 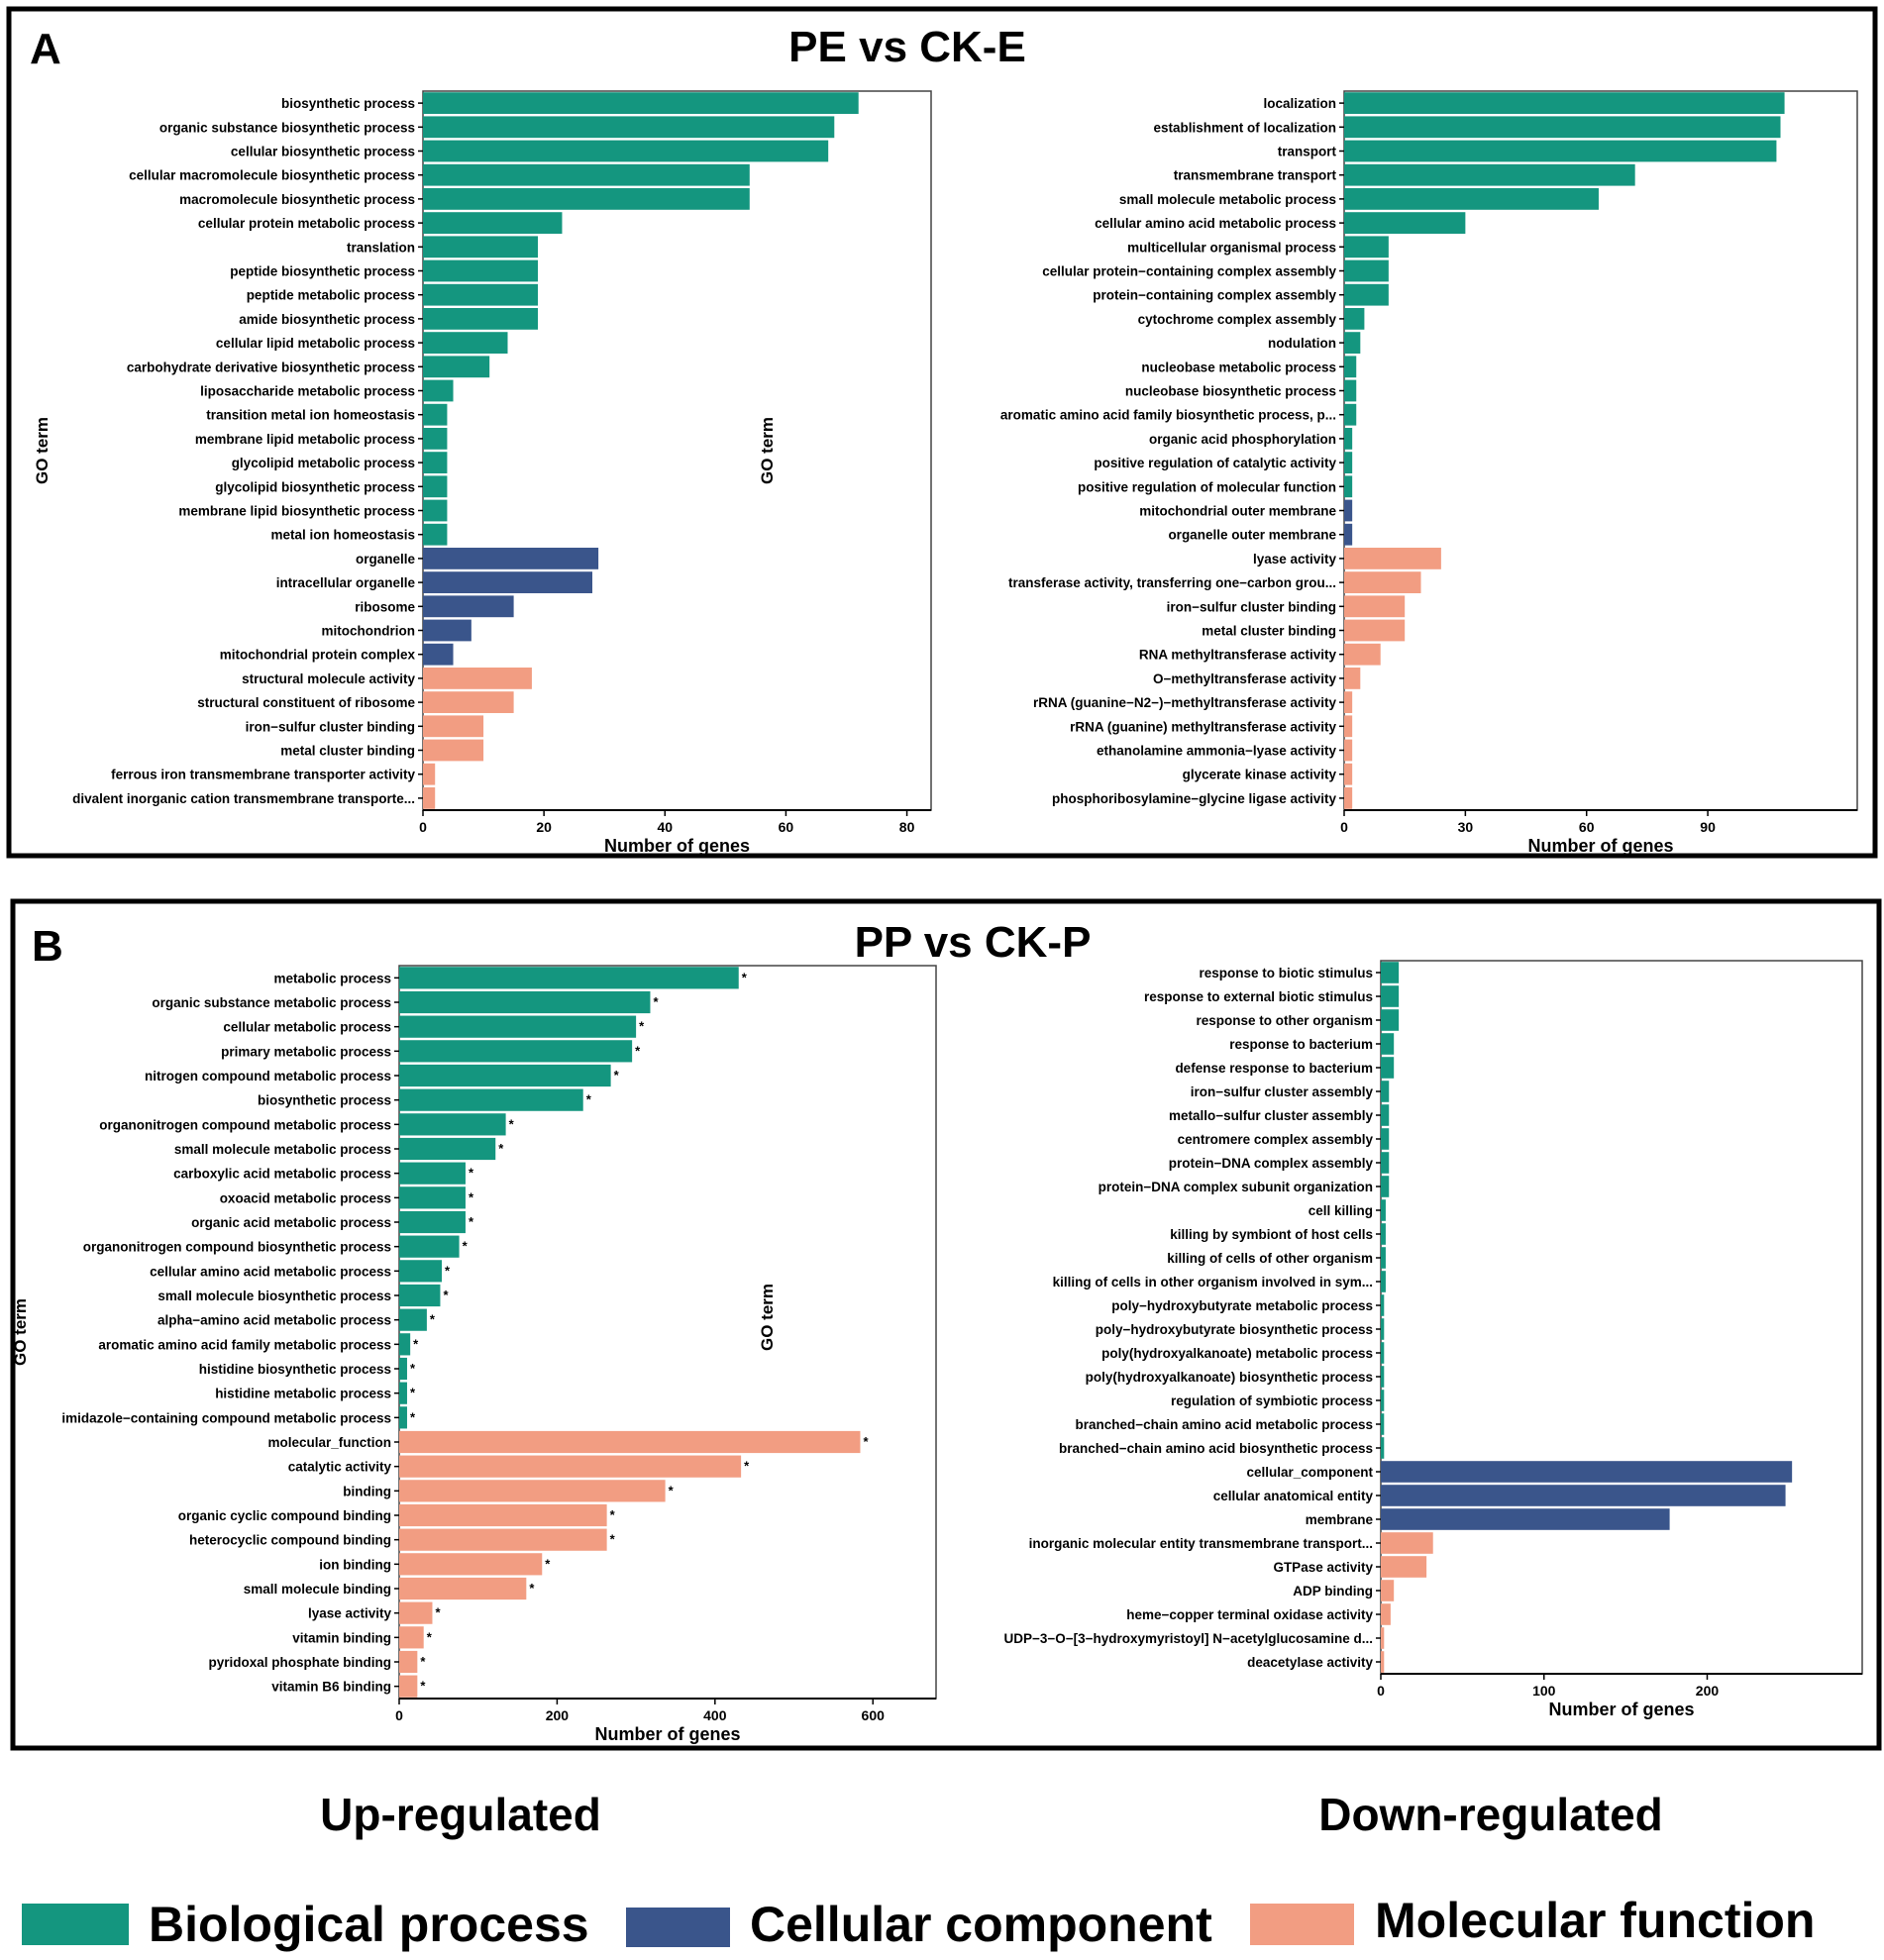 What do you see at coordinates (318, 1589) in the screenshot?
I see `y-tick-label: small molecule binding` at bounding box center [318, 1589].